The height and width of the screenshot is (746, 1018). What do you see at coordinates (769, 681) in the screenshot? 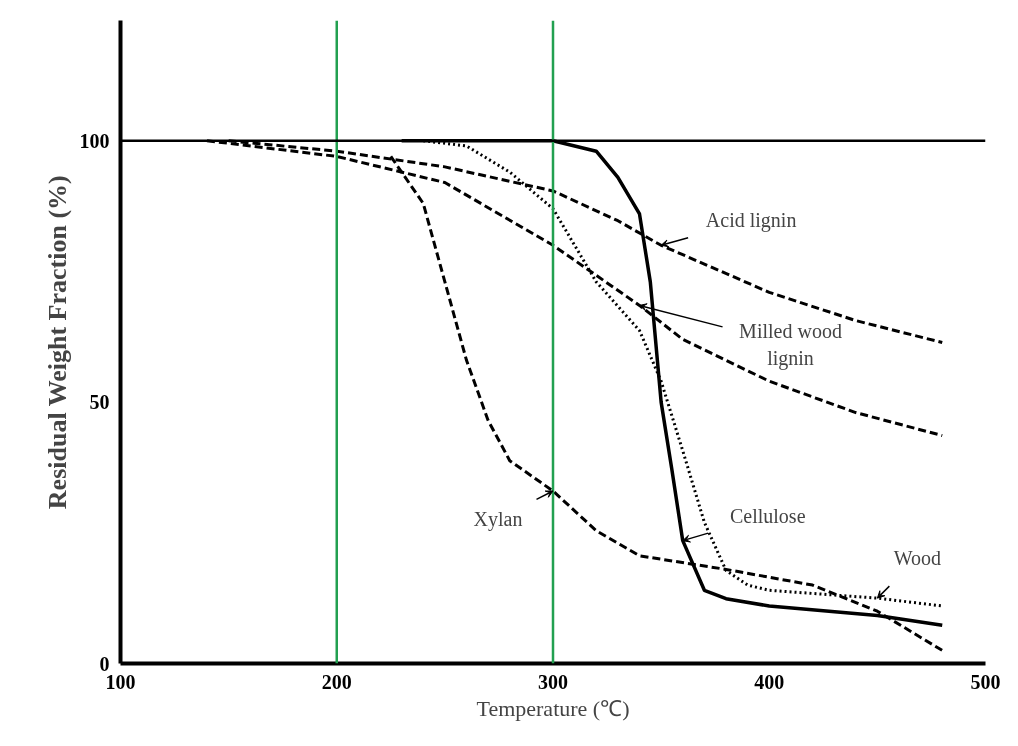
I see `x-tick-label: 400` at bounding box center [769, 681].